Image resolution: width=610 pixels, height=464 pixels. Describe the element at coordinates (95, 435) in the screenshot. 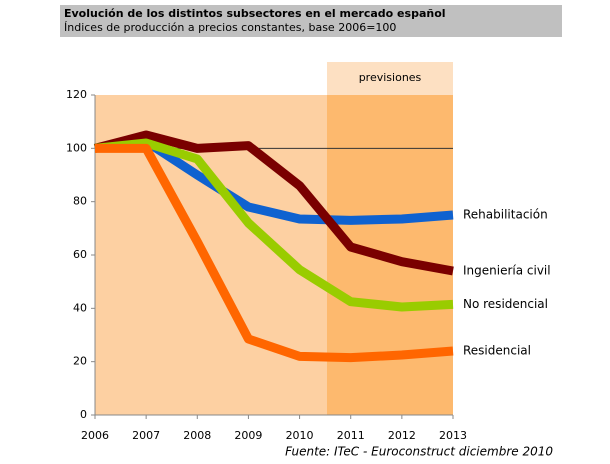

I see `x-tick-label: 2006` at that location.